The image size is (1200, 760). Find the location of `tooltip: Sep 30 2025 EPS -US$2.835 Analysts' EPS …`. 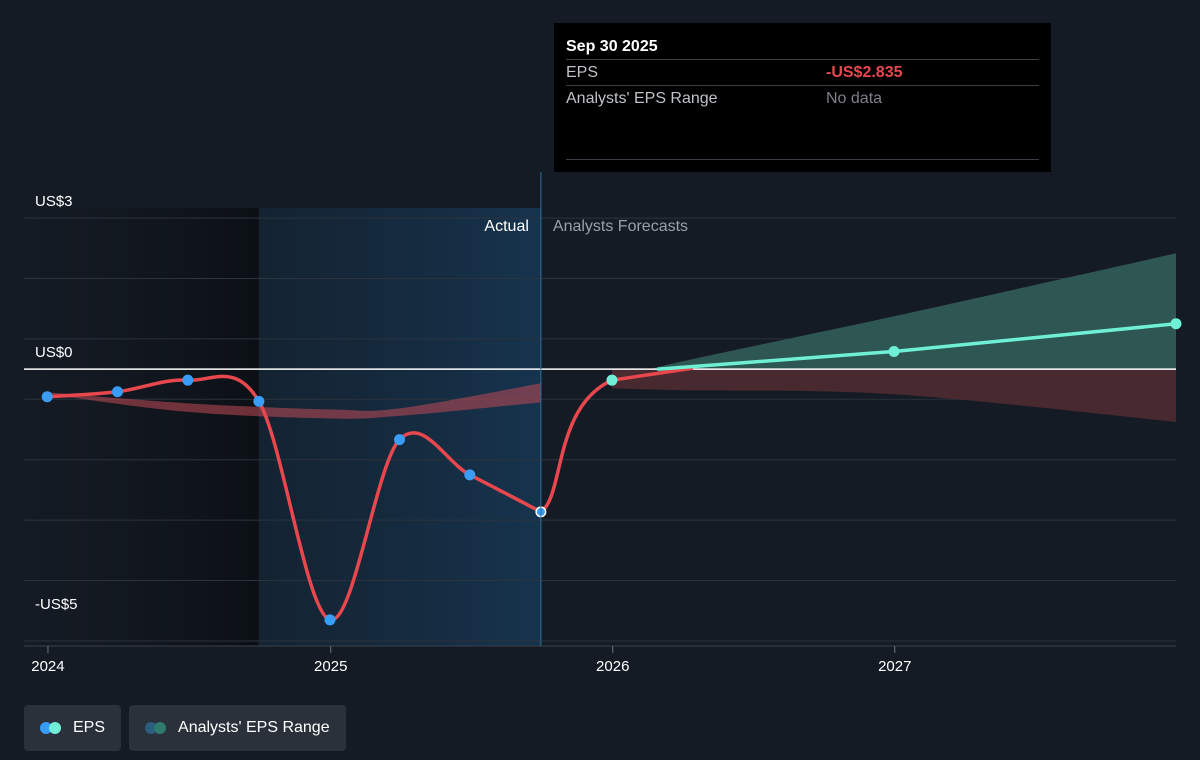

tooltip: Sep 30 2025 EPS -US$2.835 Analysts' EPS … is located at coordinates (802, 97).